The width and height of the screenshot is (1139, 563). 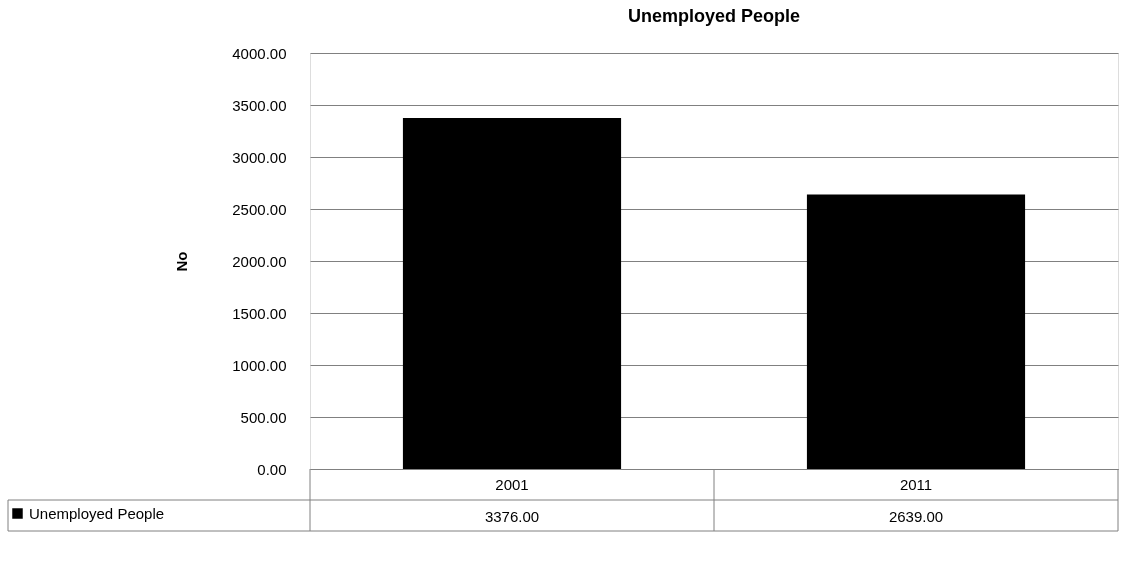 What do you see at coordinates (512, 516) in the screenshot?
I see `data-label: 3376.00` at bounding box center [512, 516].